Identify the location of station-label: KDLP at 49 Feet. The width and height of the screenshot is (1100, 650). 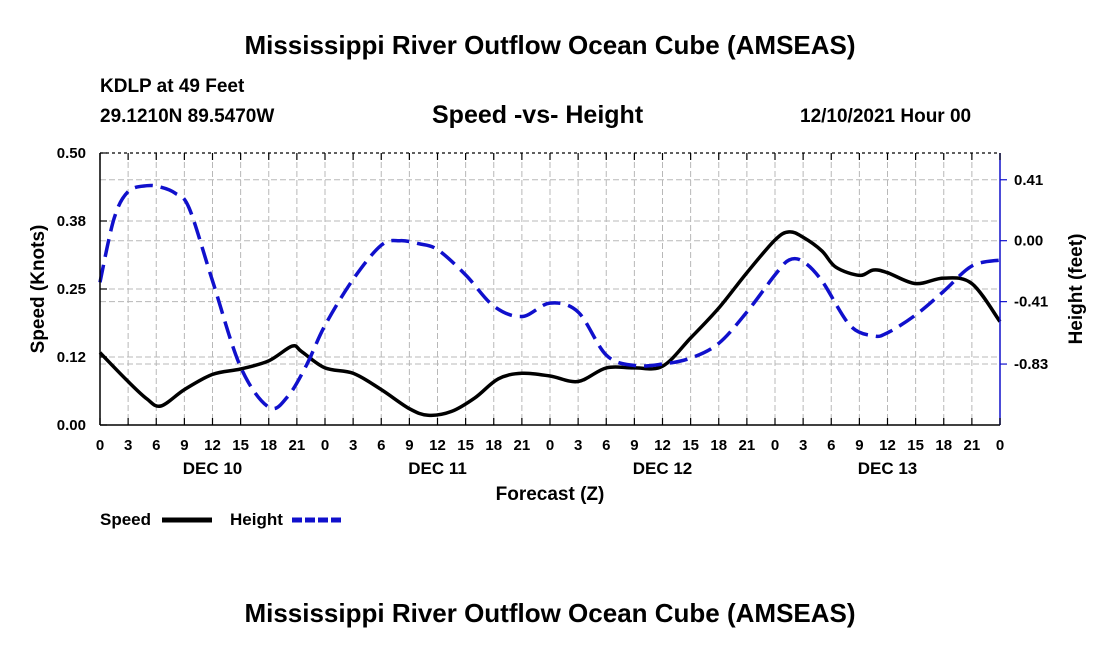
(172, 86).